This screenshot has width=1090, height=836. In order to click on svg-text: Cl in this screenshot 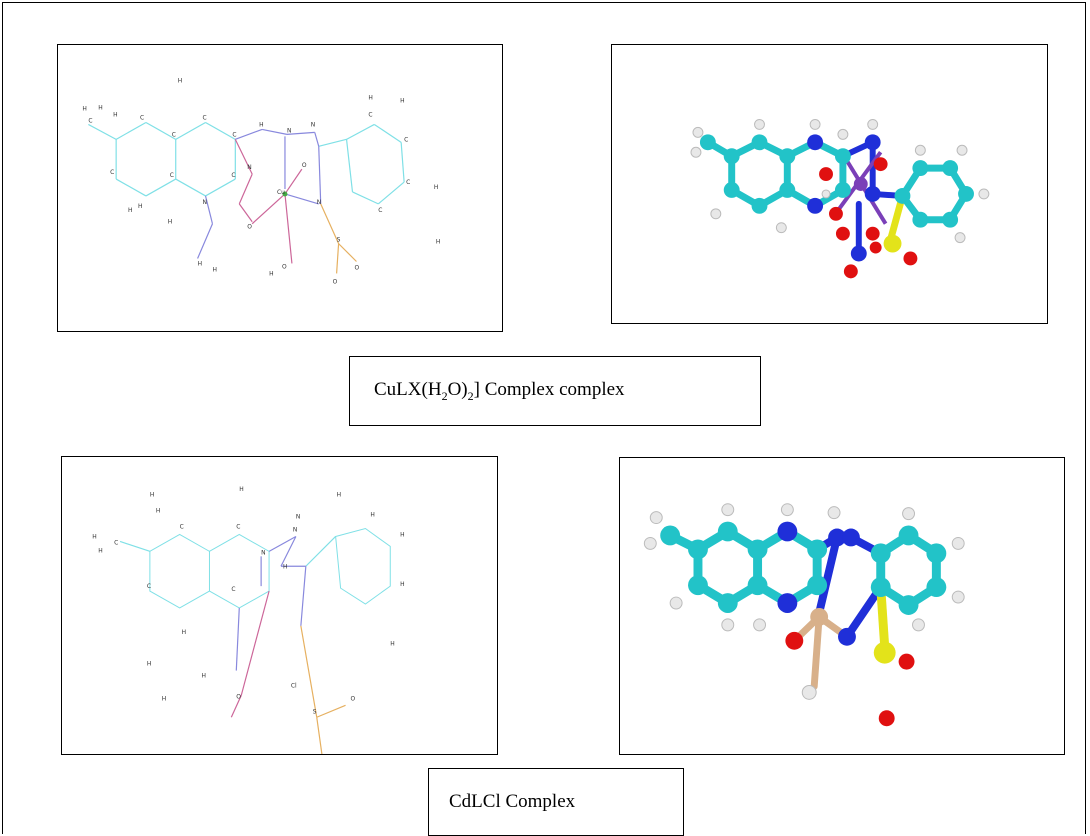, I will do `click(294, 685)`.